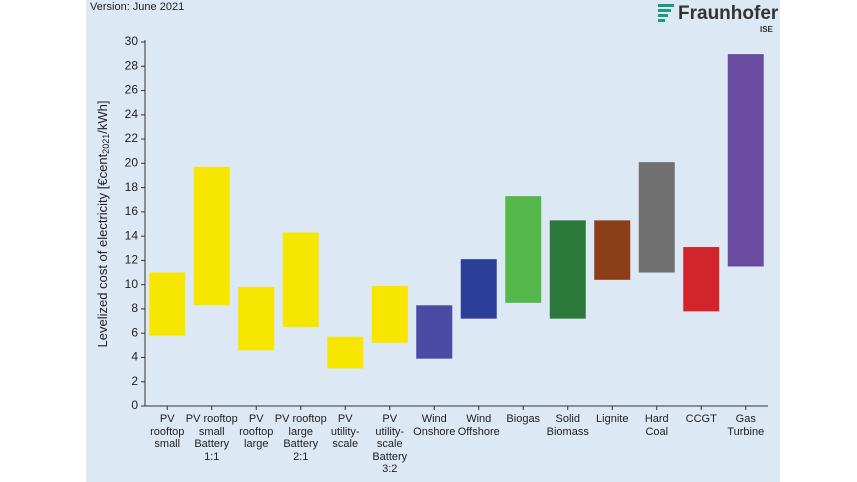 Image resolution: width=857 pixels, height=482 pixels. Describe the element at coordinates (132, 187) in the screenshot. I see `y-tick-label: 18` at that location.